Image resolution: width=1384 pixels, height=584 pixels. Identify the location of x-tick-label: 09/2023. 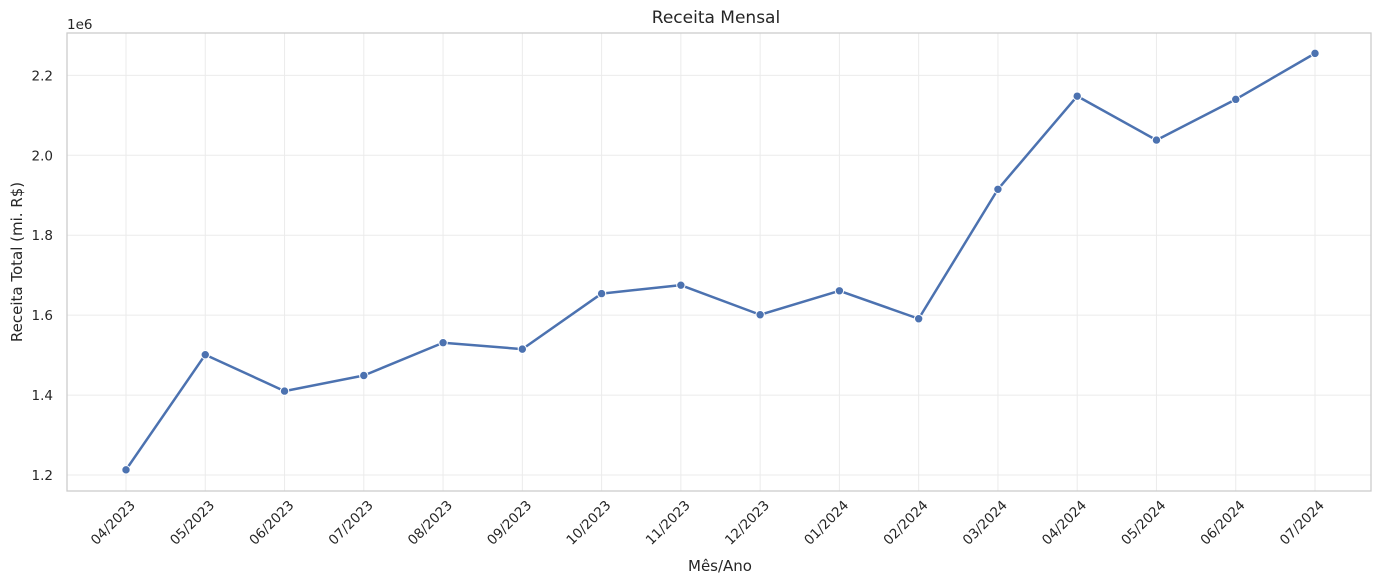
(509, 523).